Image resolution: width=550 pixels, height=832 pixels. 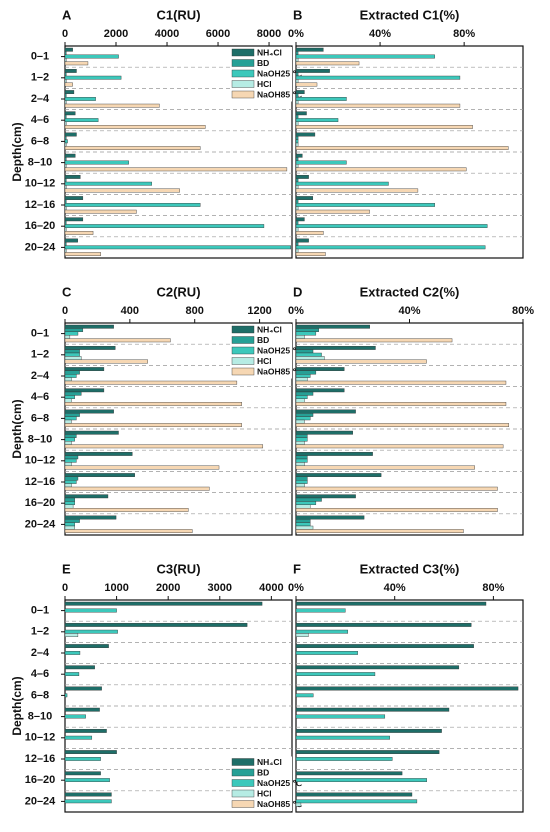 What do you see at coordinates (65, 311) in the screenshot?
I see `x-tick-label: 0` at bounding box center [65, 311].